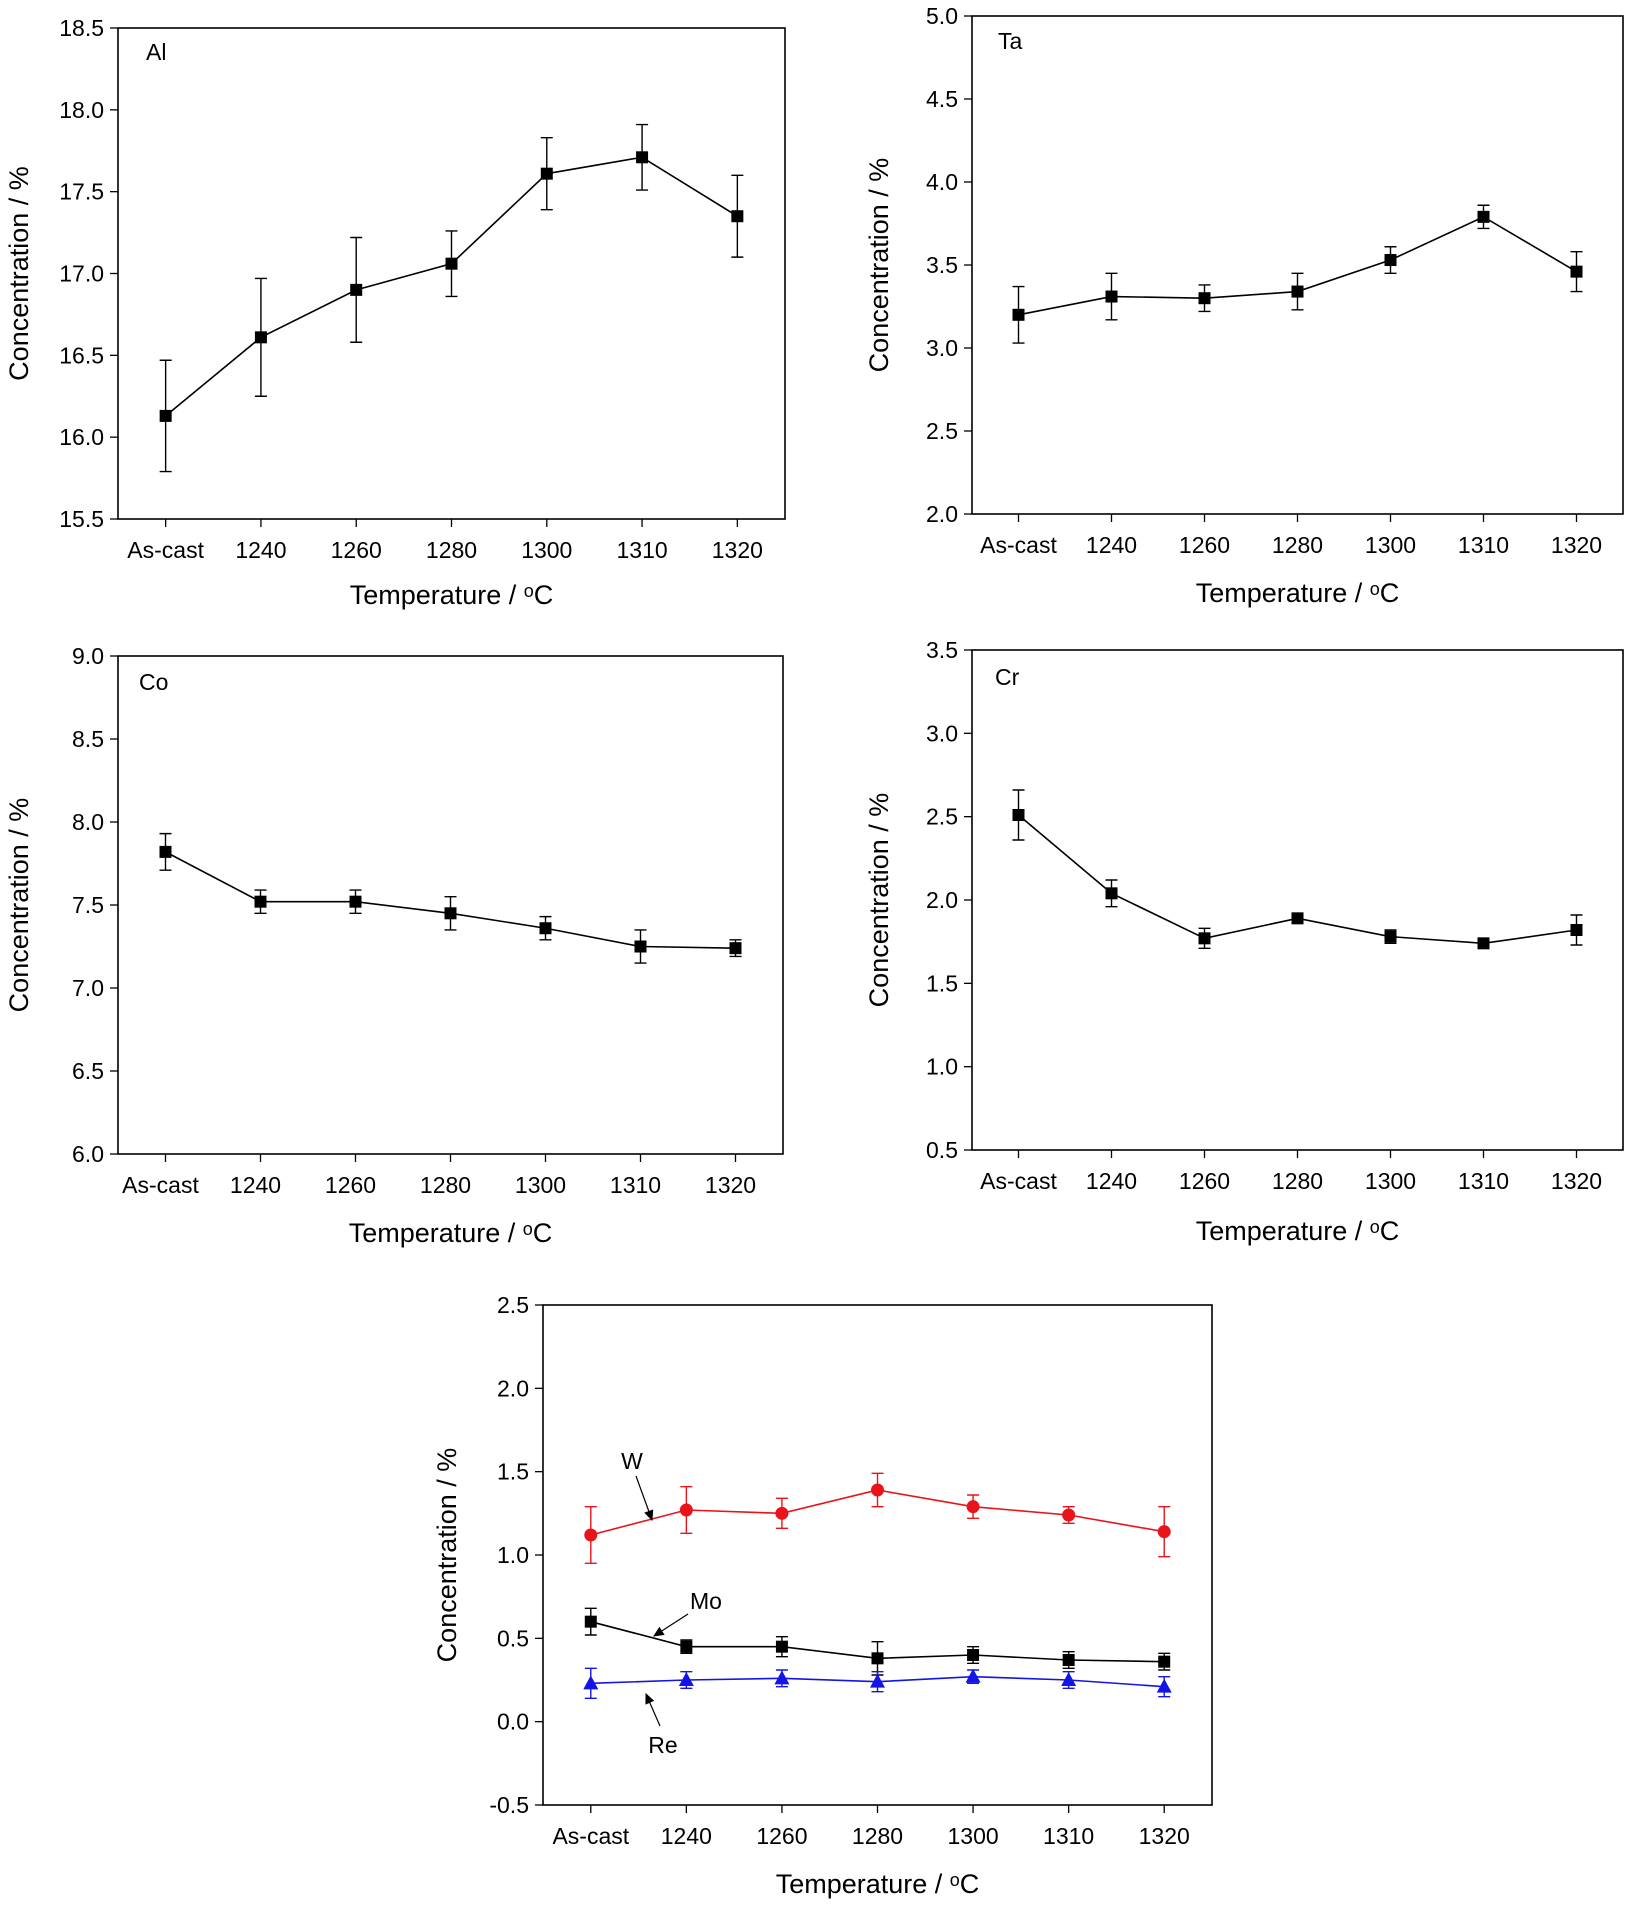 This screenshot has width=1649, height=1911. I want to click on y-tick-label: 5.0, so click(942, 16).